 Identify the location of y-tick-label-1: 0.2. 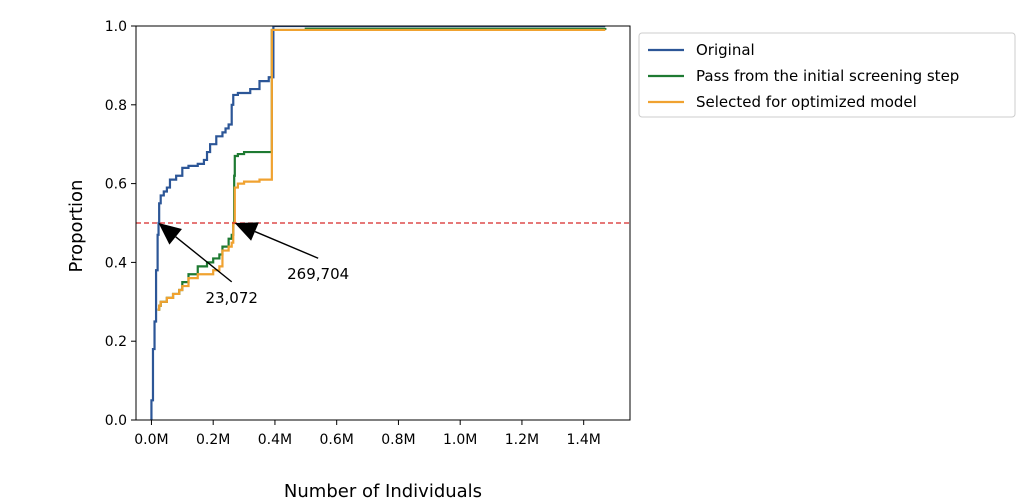
(116, 342).